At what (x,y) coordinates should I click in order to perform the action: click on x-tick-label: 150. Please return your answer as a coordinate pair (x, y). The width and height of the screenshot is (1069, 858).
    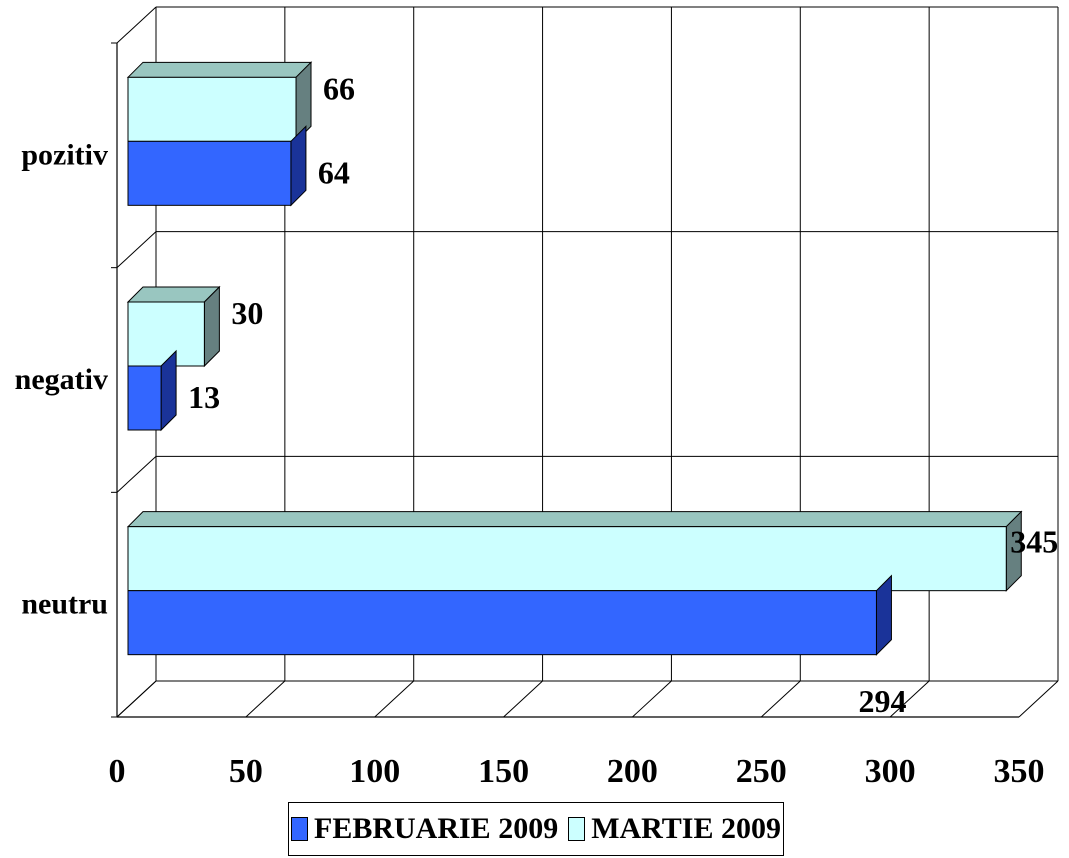
    Looking at the image, I should click on (503, 771).